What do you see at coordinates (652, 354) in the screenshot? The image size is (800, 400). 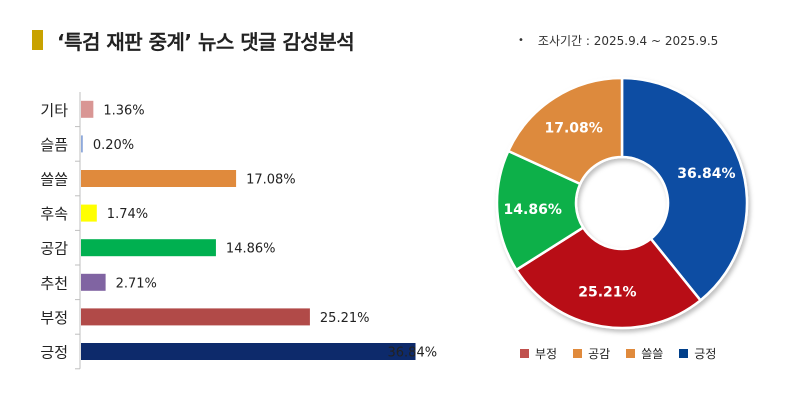 I see `legend-label: 쓸쓸` at bounding box center [652, 354].